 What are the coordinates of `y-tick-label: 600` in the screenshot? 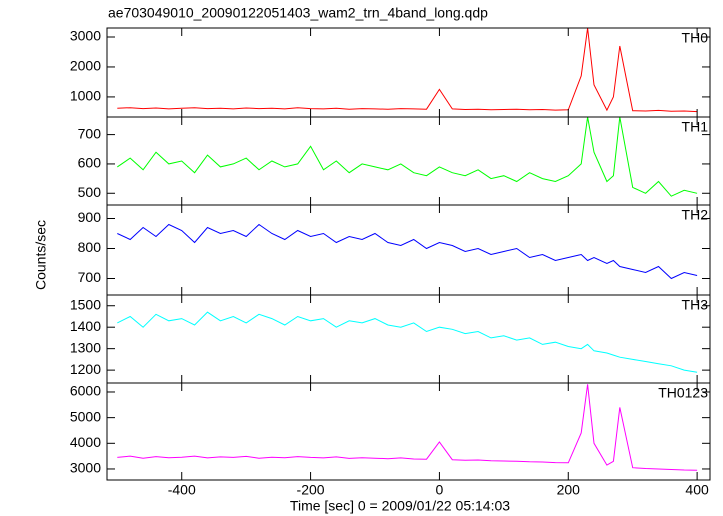 It's located at (90, 163).